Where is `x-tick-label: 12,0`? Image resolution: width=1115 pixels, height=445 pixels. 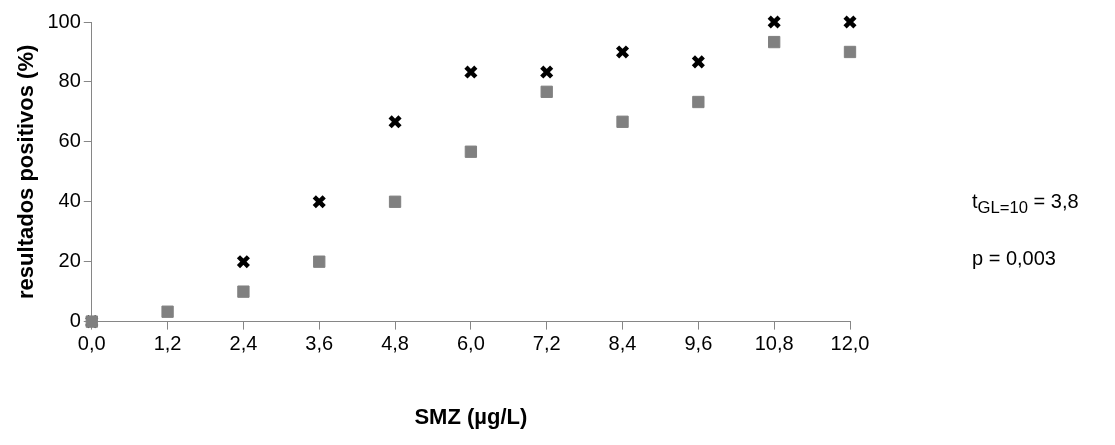
x-tick-label: 12,0 is located at coordinates (850, 343).